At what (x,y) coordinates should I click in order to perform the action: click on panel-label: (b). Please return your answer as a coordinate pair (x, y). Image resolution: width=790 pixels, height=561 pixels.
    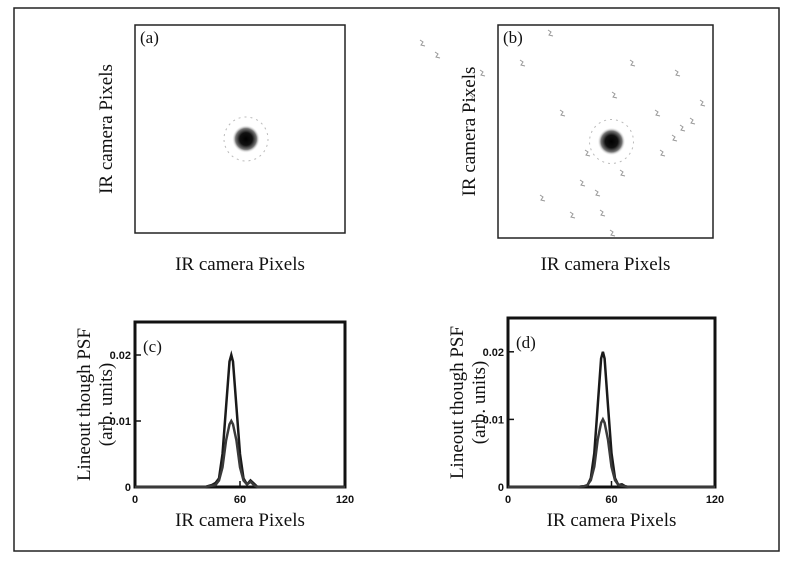
    Looking at the image, I should click on (513, 37).